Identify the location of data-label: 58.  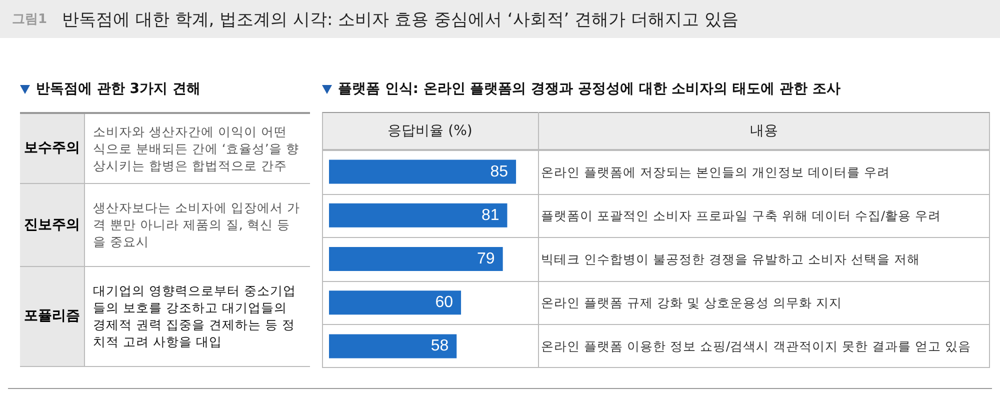
(439, 346).